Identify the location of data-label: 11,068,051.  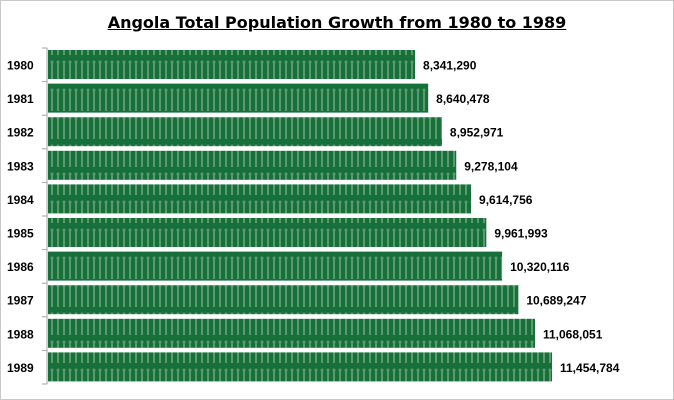
(573, 334).